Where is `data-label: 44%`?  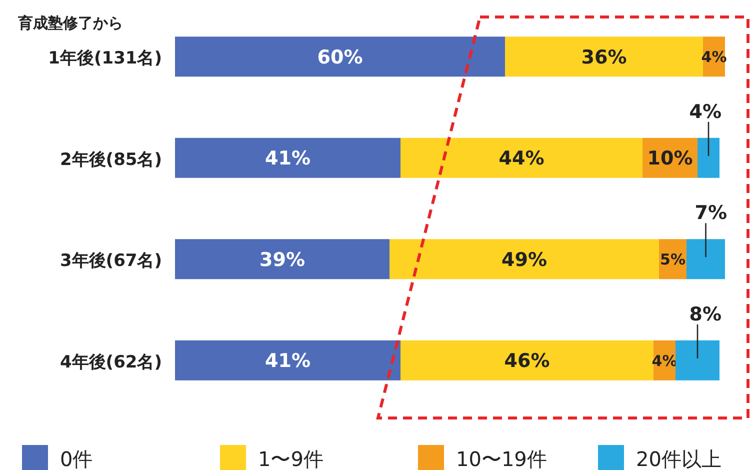
data-label: 44% is located at coordinates (521, 159).